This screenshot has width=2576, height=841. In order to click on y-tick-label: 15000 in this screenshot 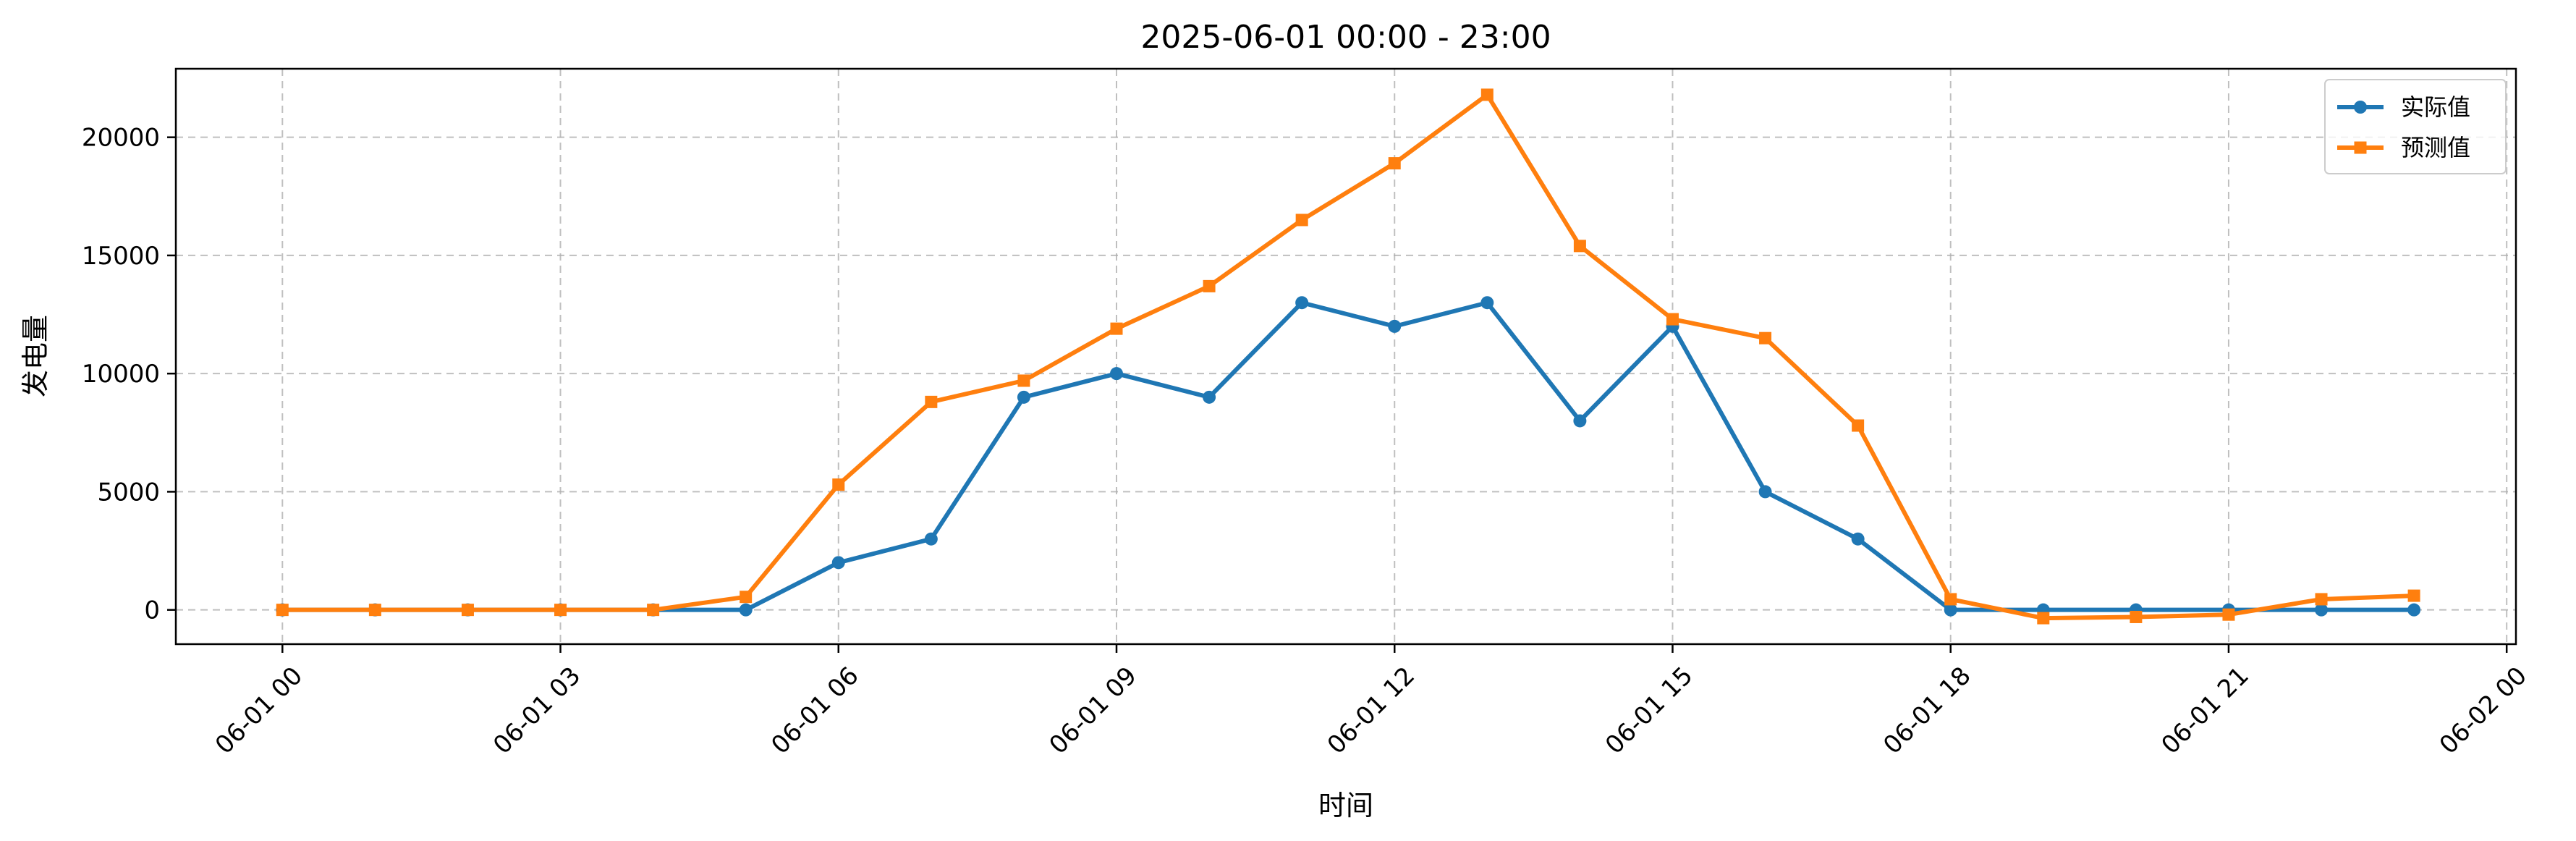, I will do `click(121, 256)`.